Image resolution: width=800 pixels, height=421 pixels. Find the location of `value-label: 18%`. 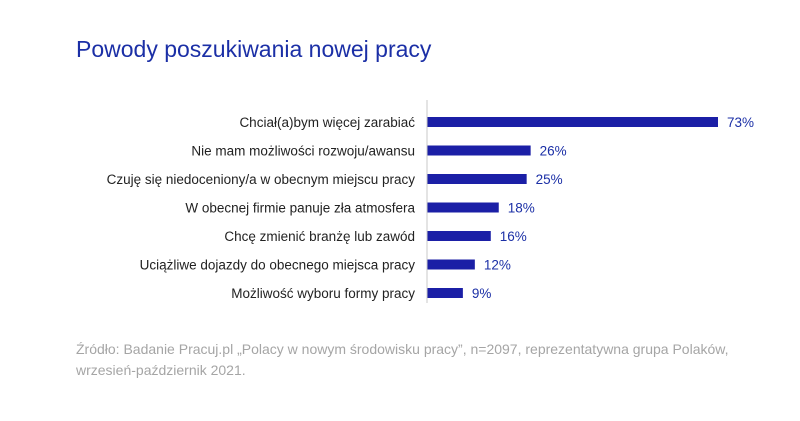

value-label: 18% is located at coordinates (521, 208).